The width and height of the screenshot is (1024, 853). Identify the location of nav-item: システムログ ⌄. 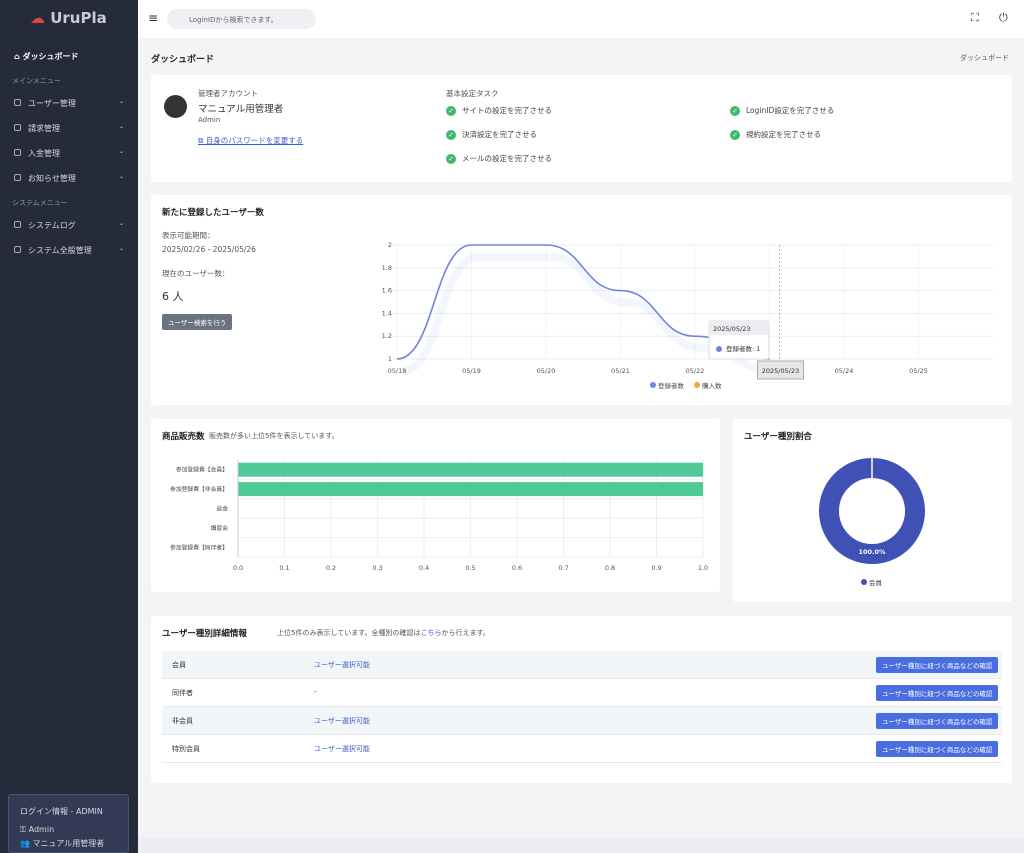
(70, 225).